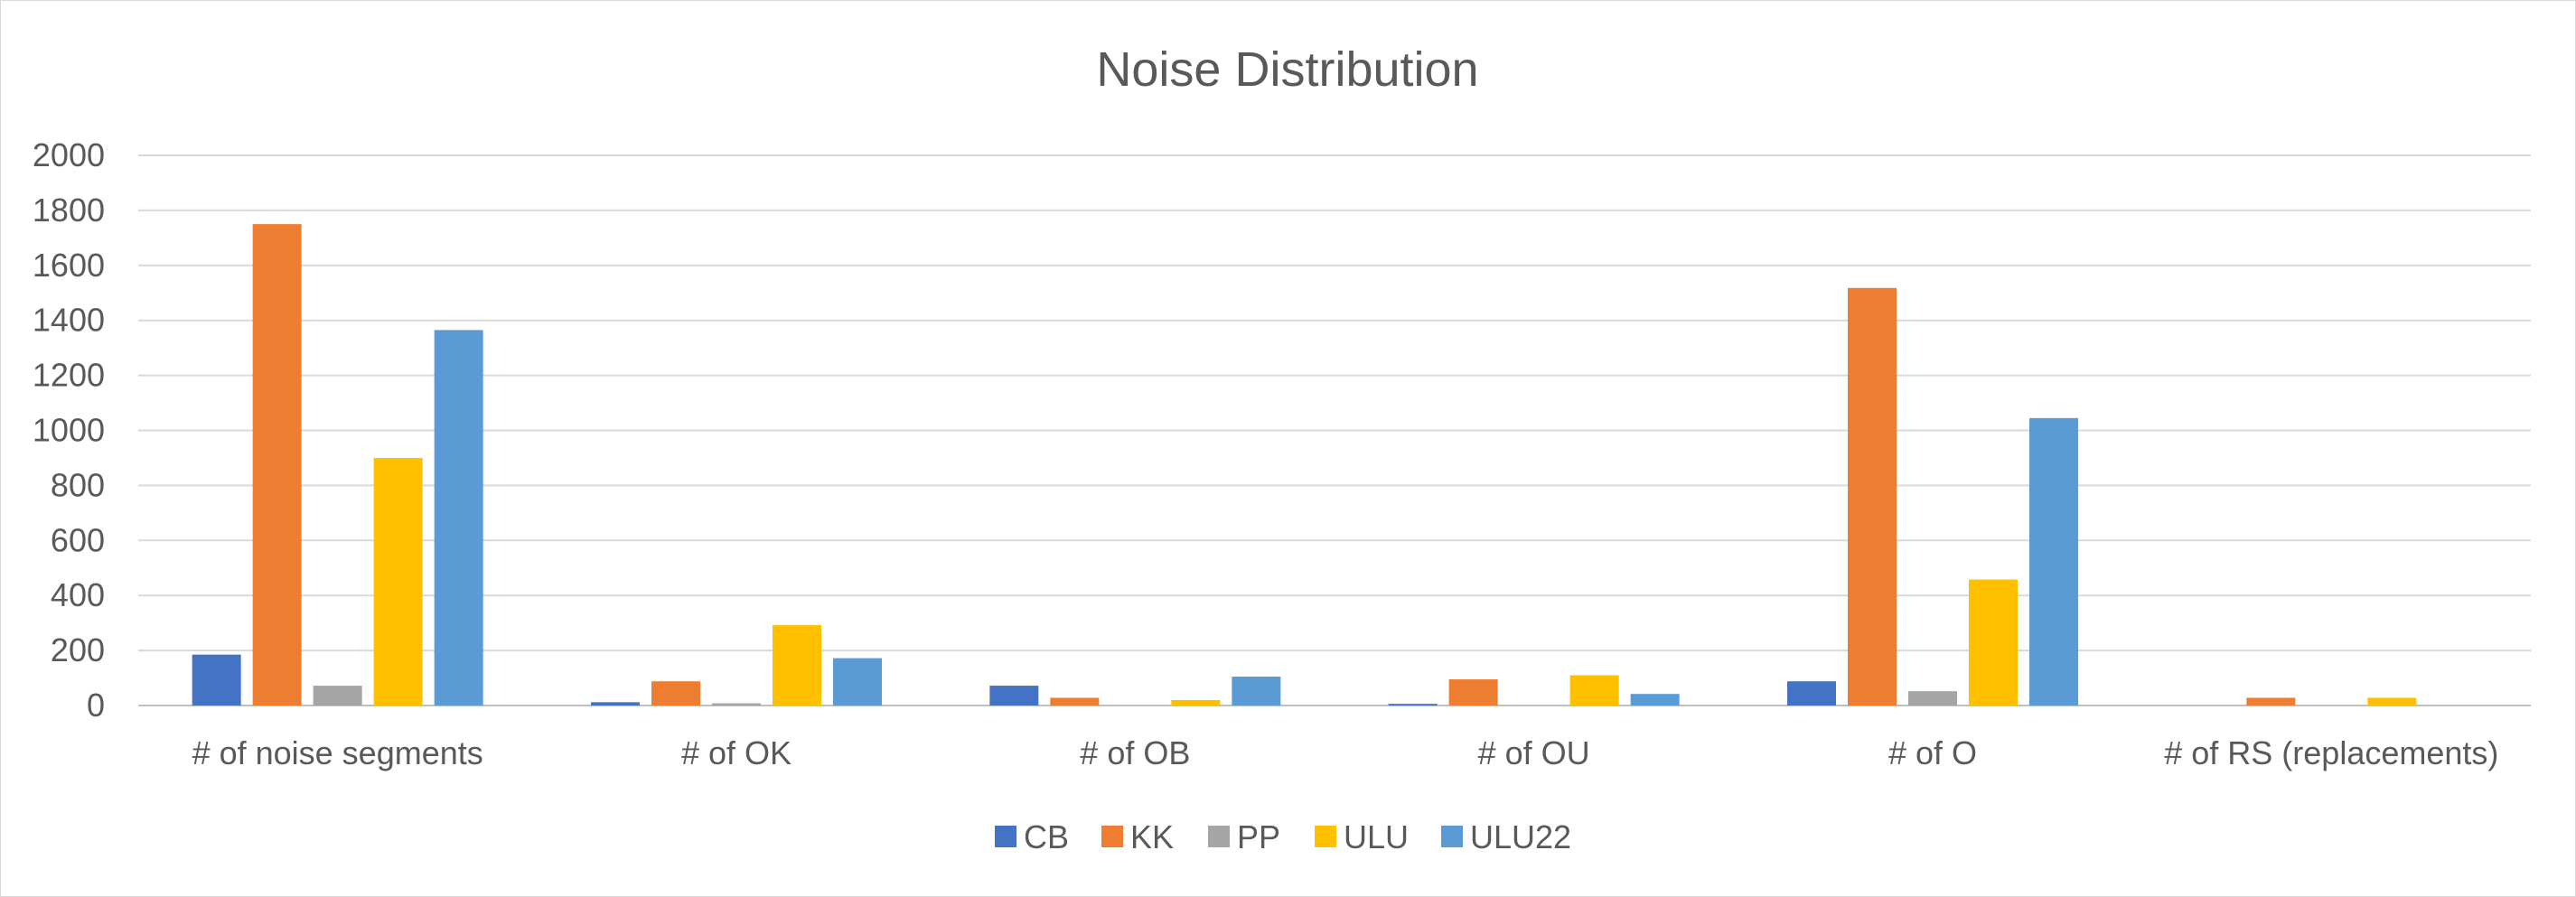  Describe the element at coordinates (1283, 836) in the screenshot. I see `legend: CB KK PP ULU ULU22` at that location.